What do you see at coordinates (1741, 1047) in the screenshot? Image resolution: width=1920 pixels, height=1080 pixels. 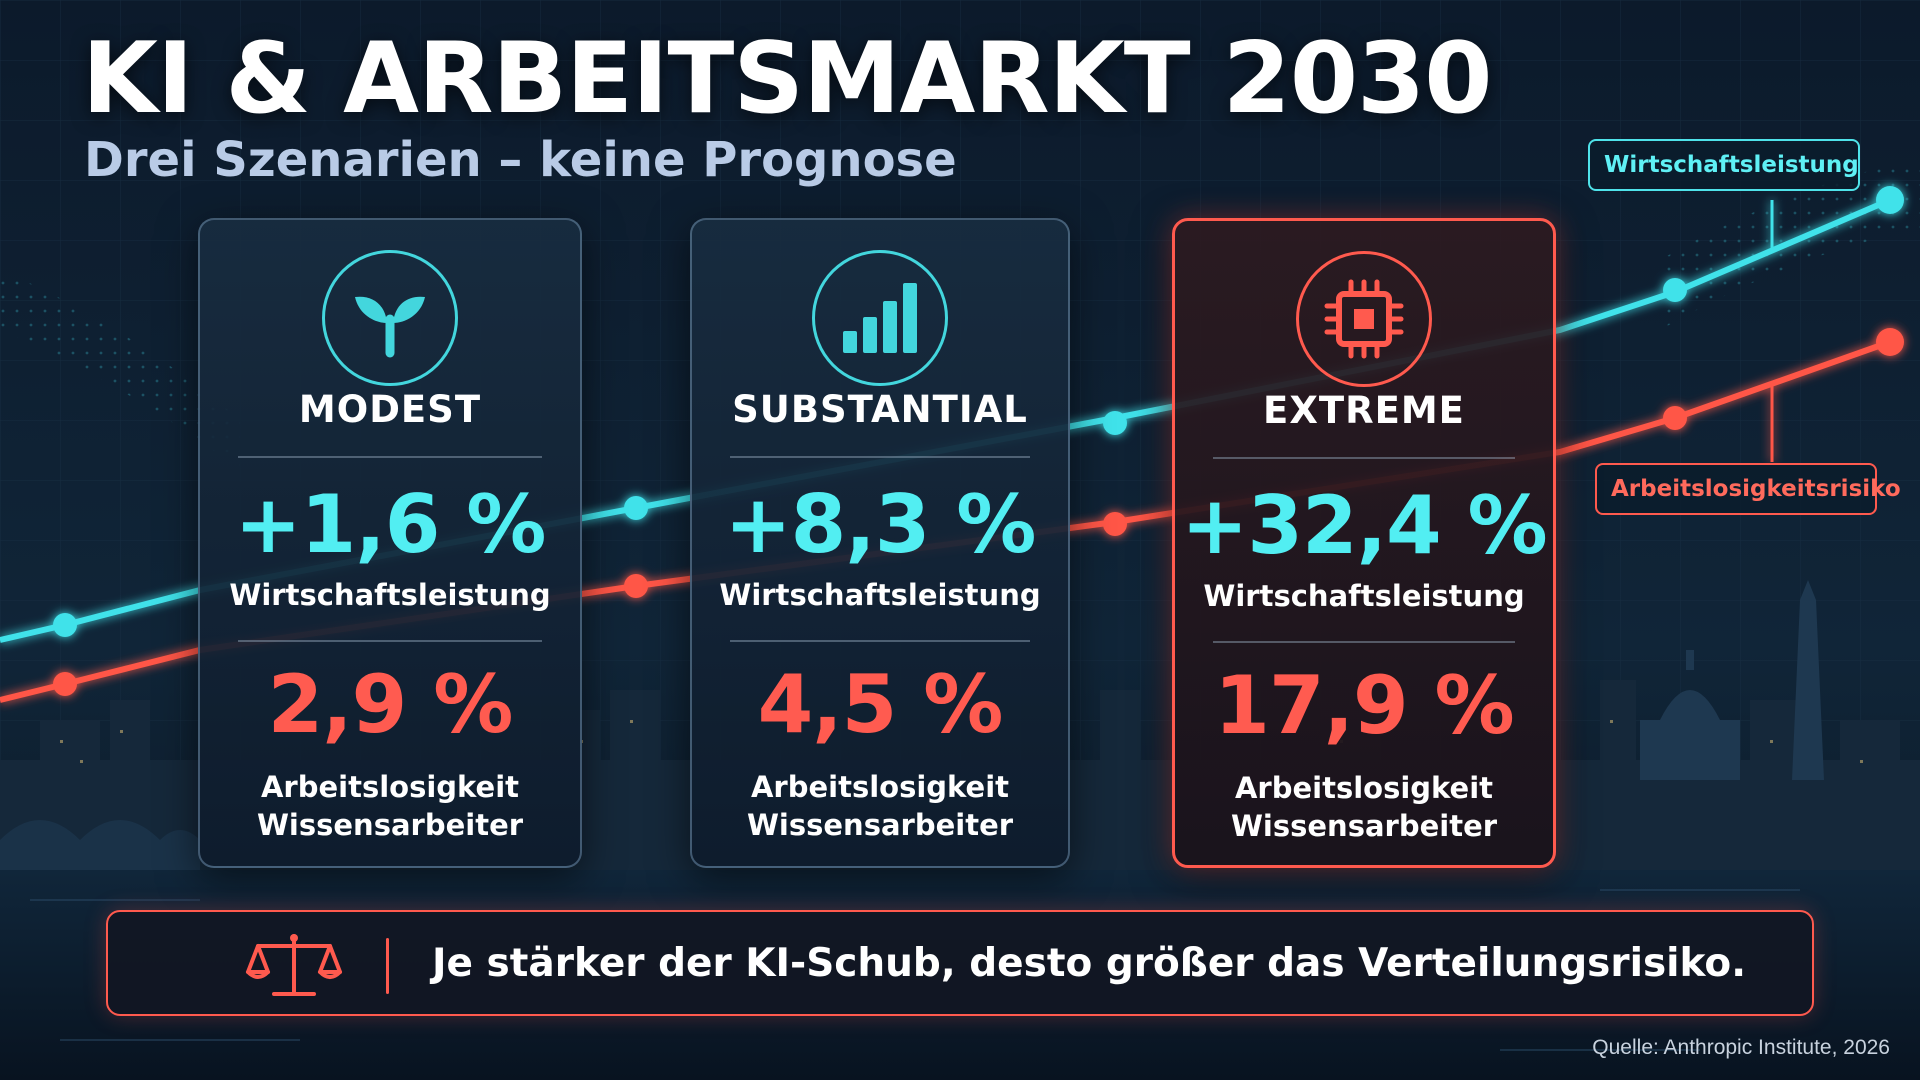 I see `source-citation: Quelle: Anthropic Institute, 2026` at bounding box center [1741, 1047].